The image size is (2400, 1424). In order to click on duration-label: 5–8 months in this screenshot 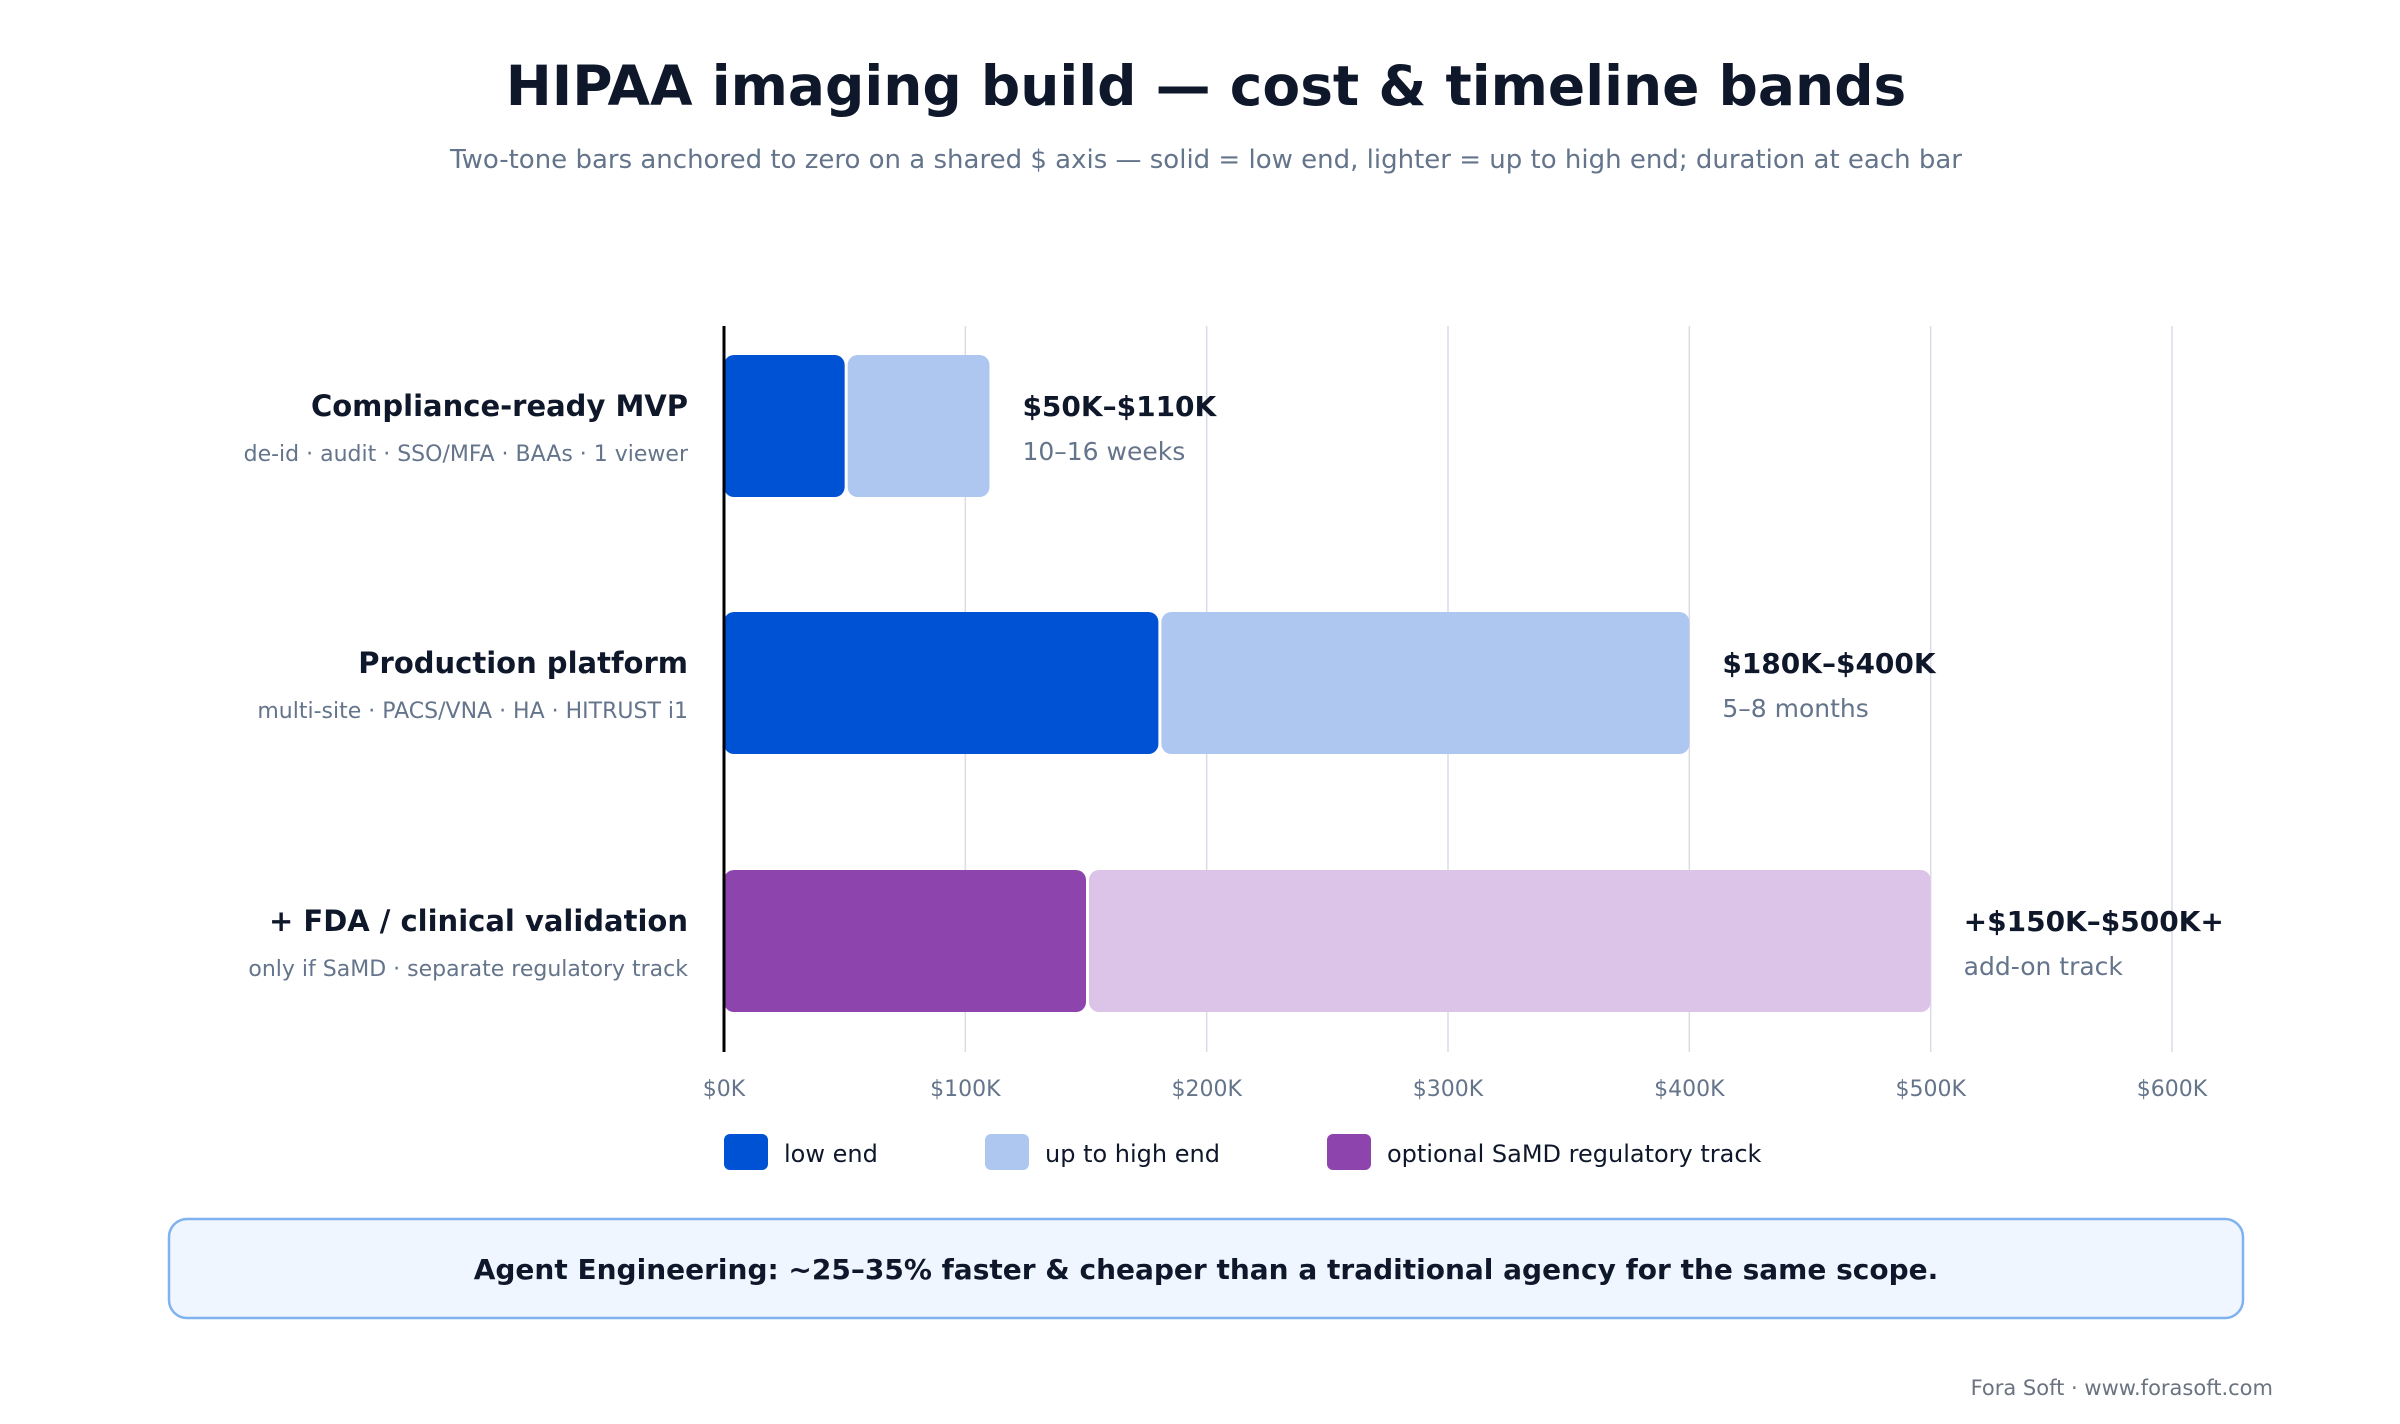, I will do `click(1795, 708)`.